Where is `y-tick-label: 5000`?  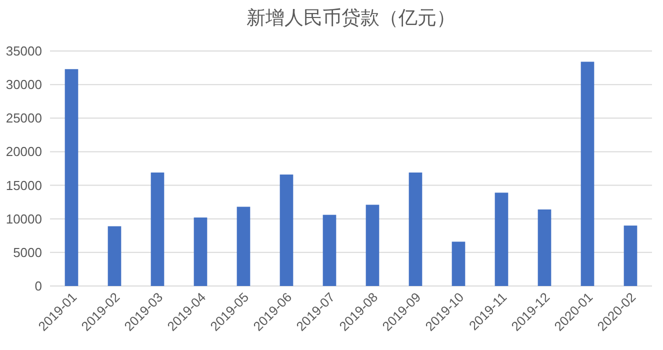
y-tick-label: 5000 is located at coordinates (27, 252).